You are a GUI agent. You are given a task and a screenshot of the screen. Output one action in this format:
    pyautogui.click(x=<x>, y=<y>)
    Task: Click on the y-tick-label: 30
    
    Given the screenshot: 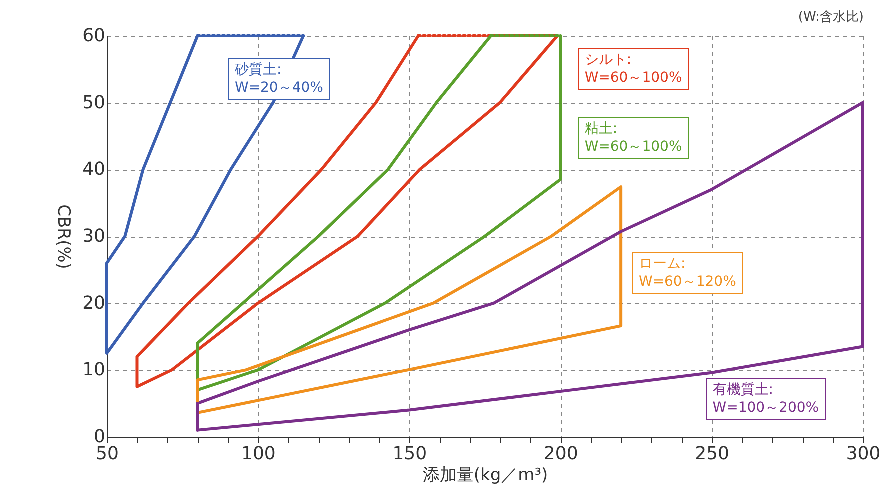 What is the action you would take?
    pyautogui.click(x=94, y=236)
    